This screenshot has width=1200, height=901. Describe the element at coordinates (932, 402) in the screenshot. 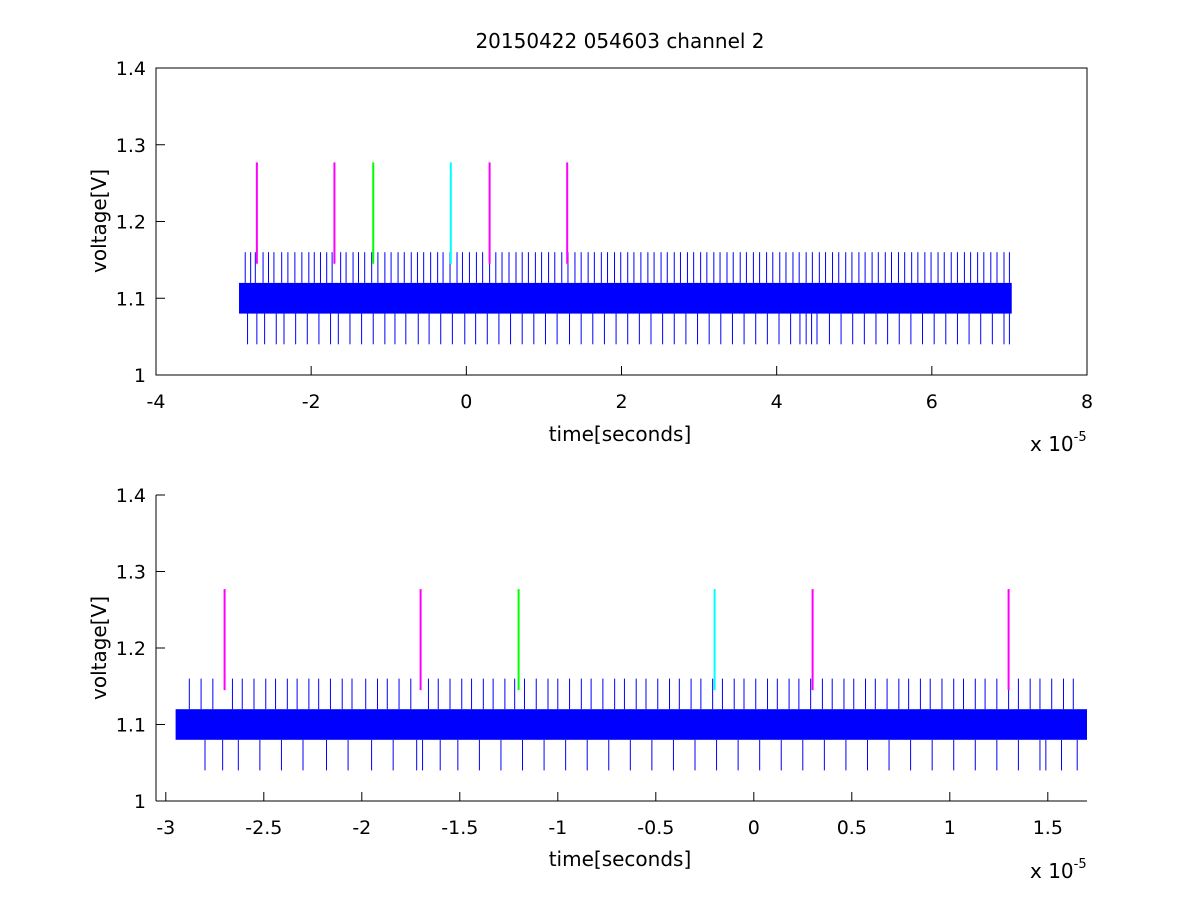

I see `top-x-tick-label: 6` at that location.